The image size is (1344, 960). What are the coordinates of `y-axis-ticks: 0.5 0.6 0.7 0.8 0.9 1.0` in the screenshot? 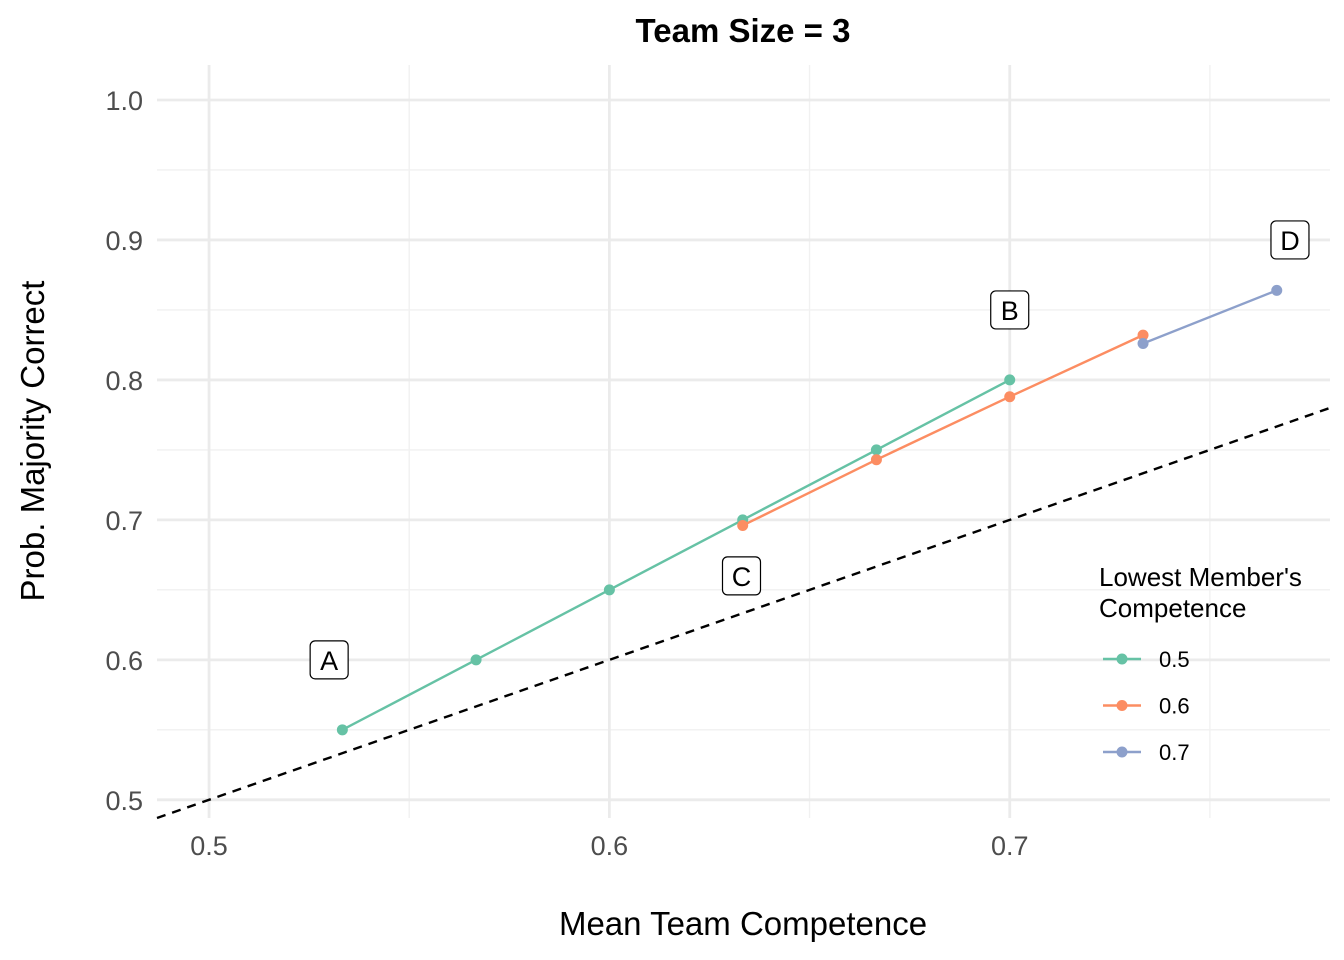 It's located at (124, 451).